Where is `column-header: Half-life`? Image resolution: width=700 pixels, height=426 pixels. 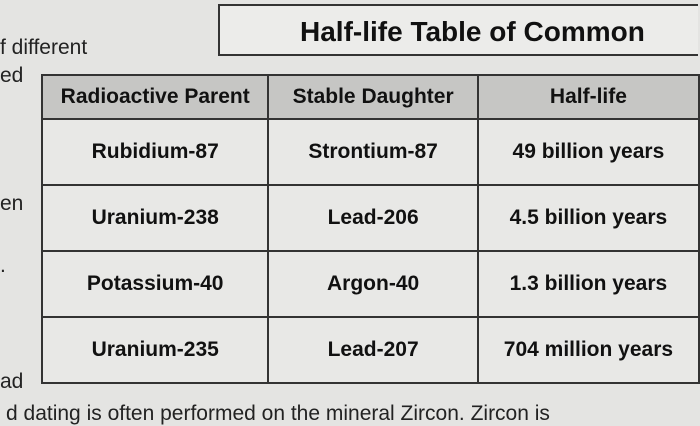 column-header: Half-life is located at coordinates (588, 97).